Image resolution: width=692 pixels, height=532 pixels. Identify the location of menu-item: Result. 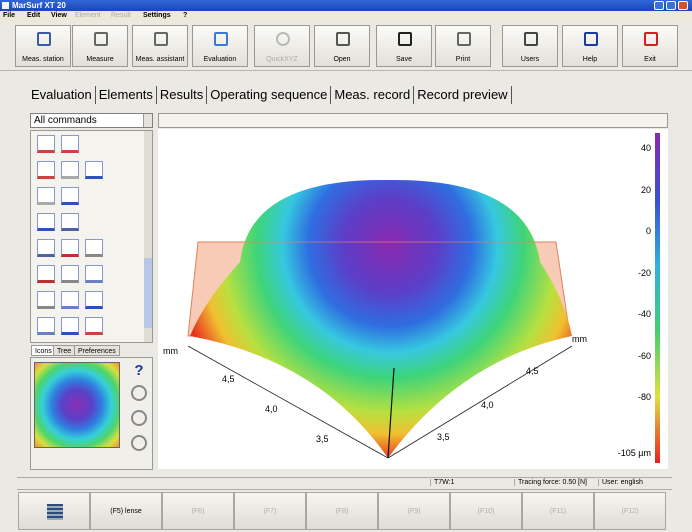
(121, 15).